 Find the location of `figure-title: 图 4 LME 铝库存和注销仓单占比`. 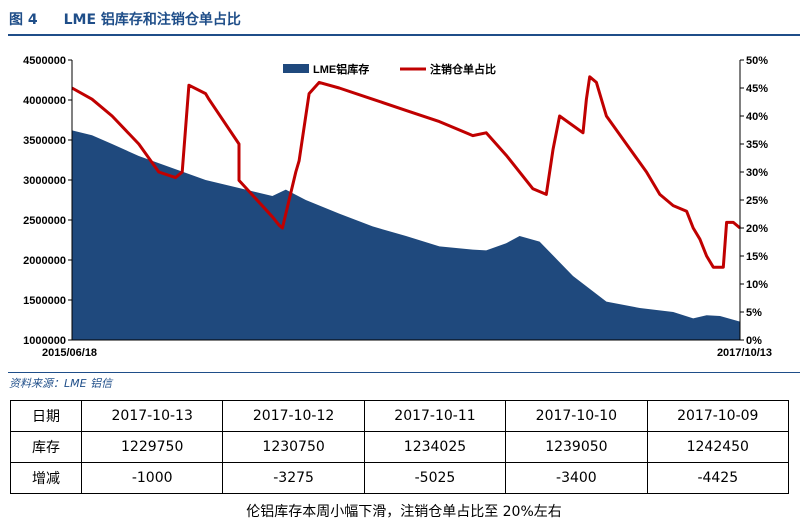

figure-title: 图 4 LME 铝库存和注销仓单占比 is located at coordinates (125, 19).